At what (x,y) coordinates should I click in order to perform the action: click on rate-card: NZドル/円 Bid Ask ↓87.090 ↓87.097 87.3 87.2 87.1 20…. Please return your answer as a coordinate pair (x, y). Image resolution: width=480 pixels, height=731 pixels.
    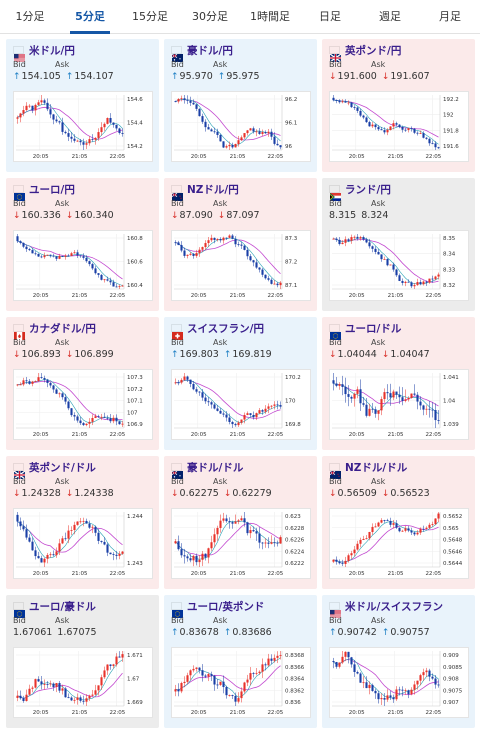
    Looking at the image, I should click on (240, 244).